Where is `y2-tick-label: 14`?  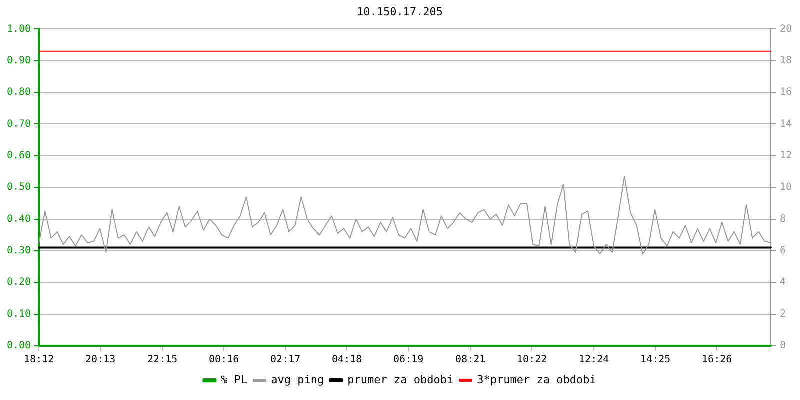 y2-tick-label: 14 is located at coordinates (786, 124).